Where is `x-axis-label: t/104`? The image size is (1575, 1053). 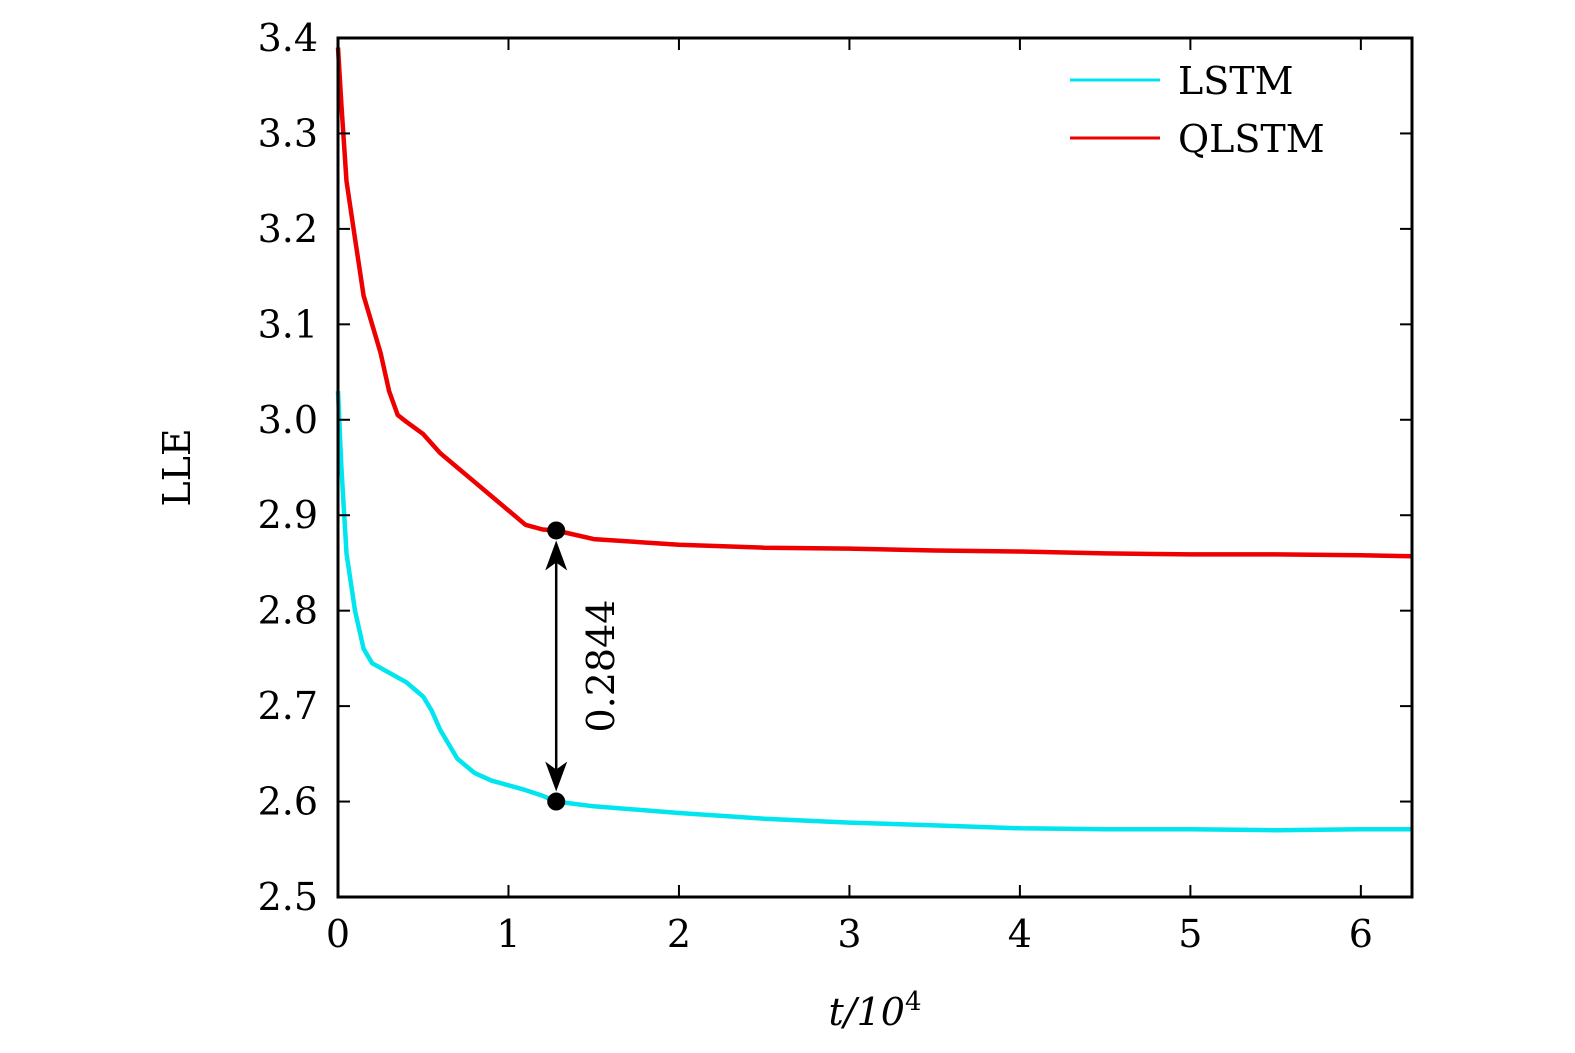
x-axis-label: t/104 is located at coordinates (875, 1010).